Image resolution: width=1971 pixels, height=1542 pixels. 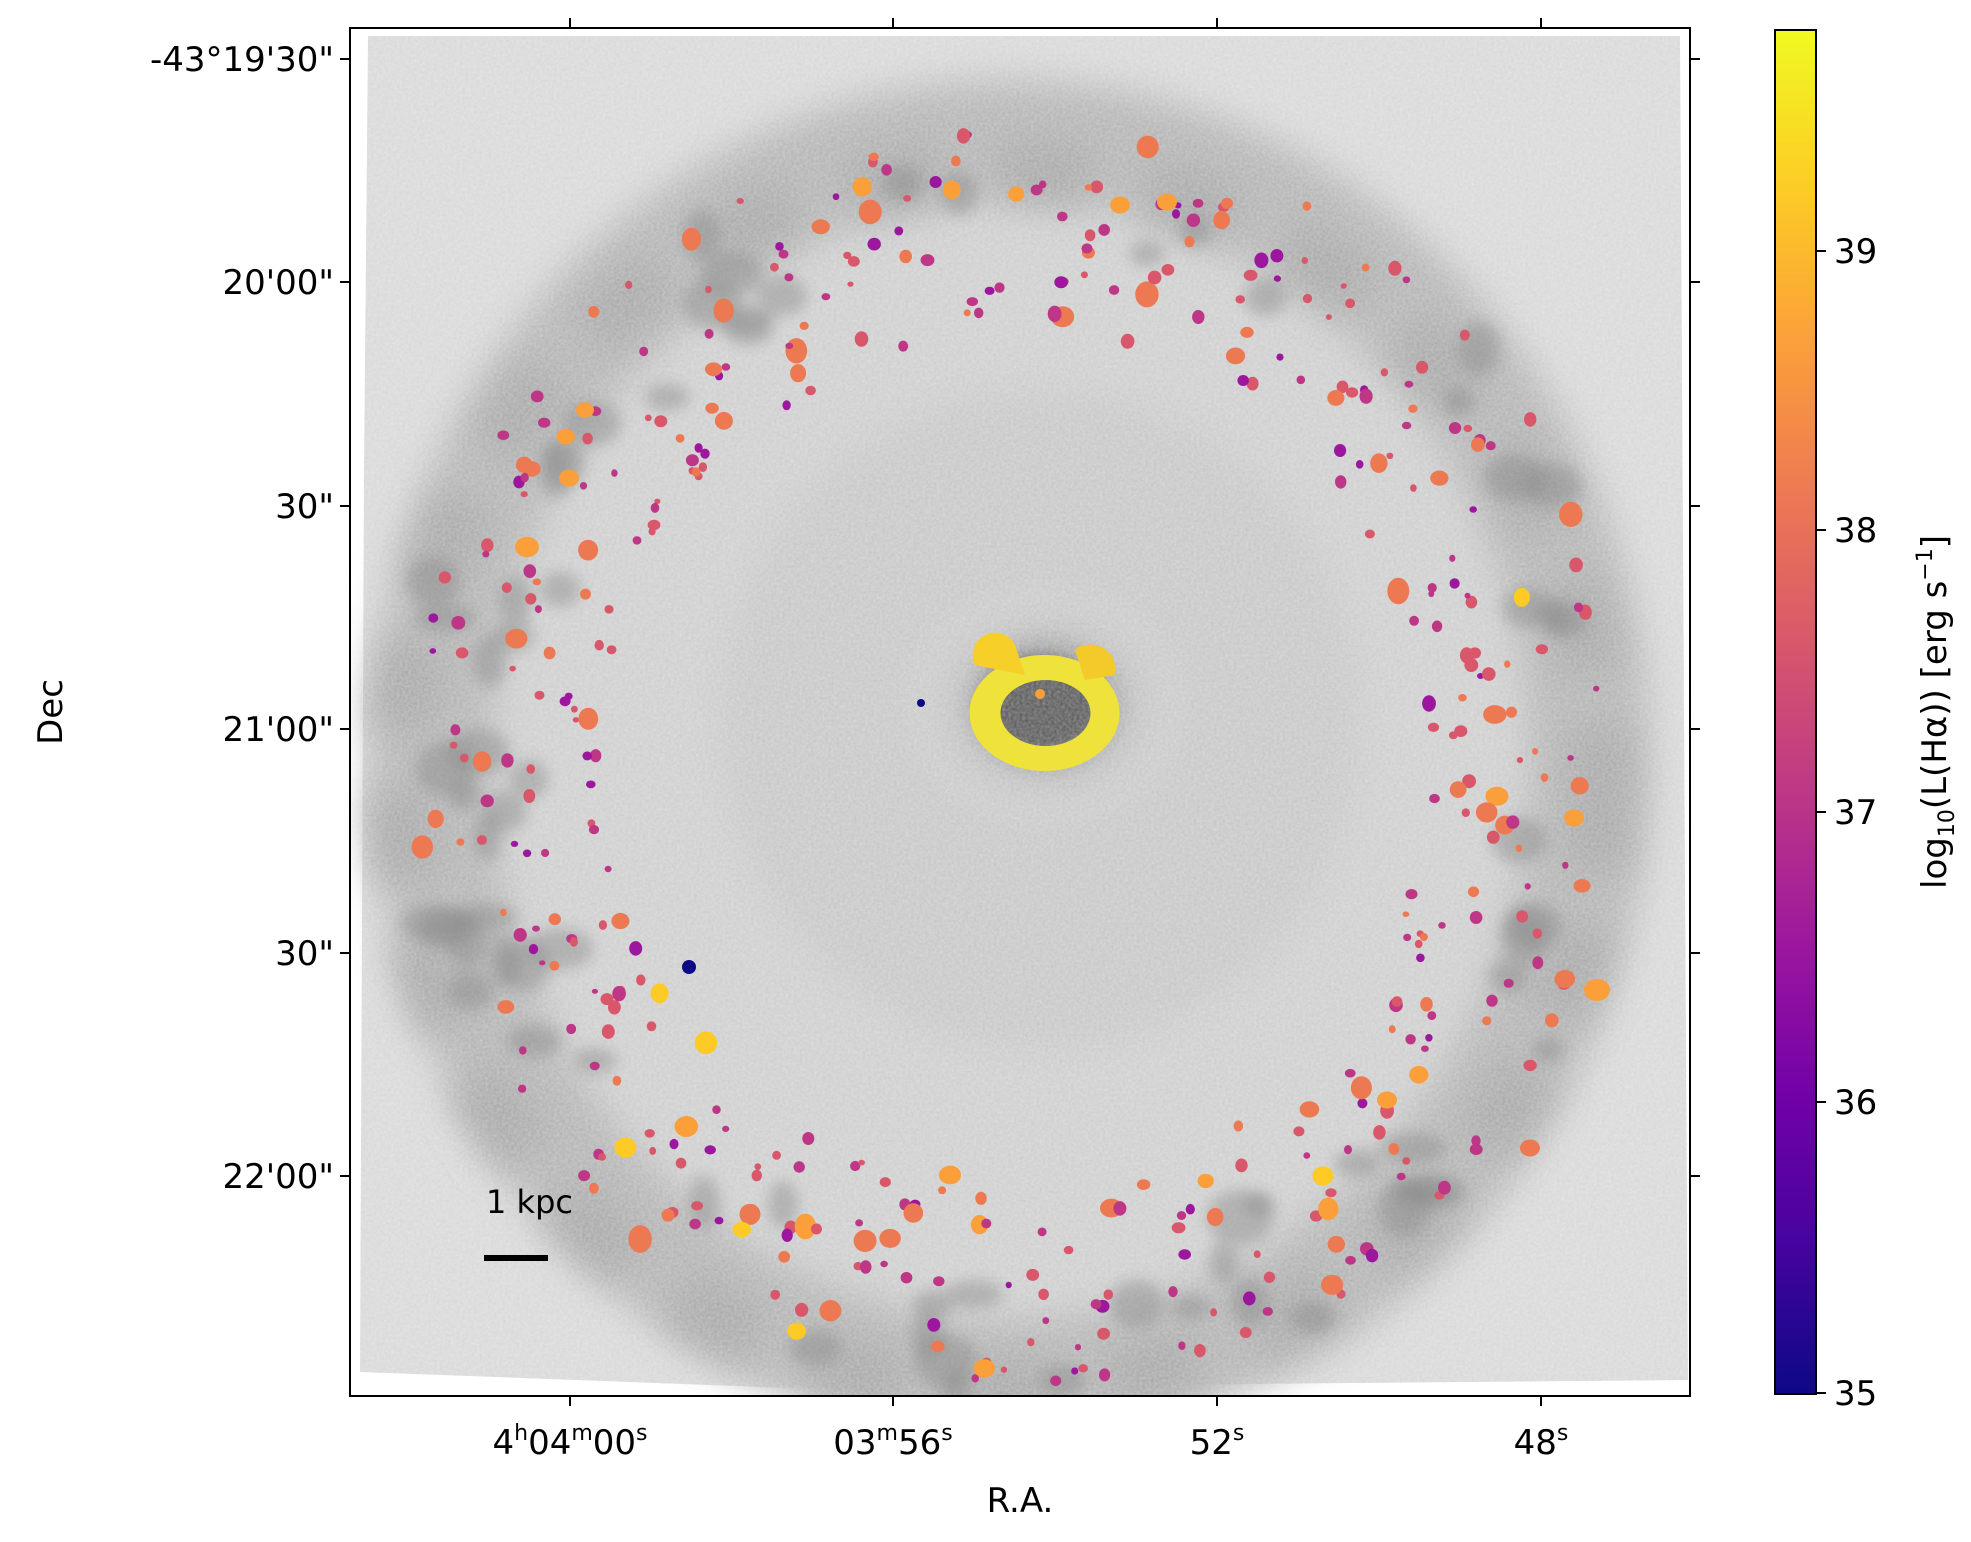 I want to click on x-axis-label: R.A., so click(x=1020, y=1501).